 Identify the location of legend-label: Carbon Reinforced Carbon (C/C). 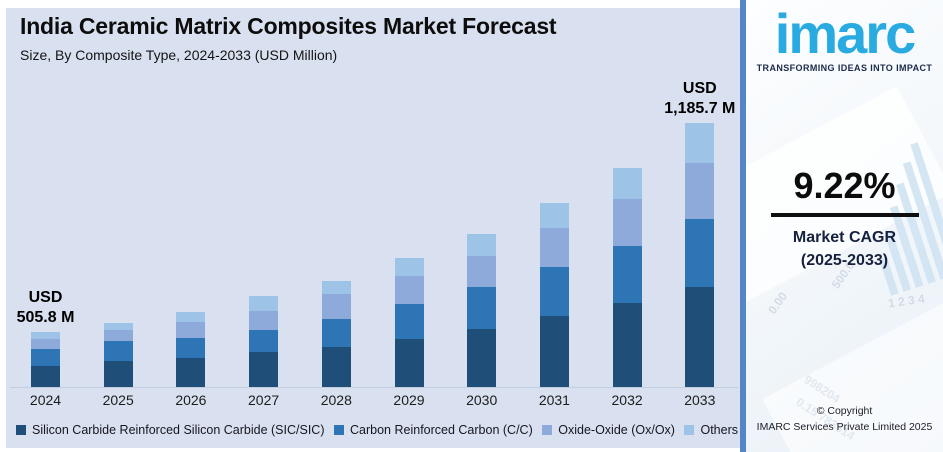
(441, 430).